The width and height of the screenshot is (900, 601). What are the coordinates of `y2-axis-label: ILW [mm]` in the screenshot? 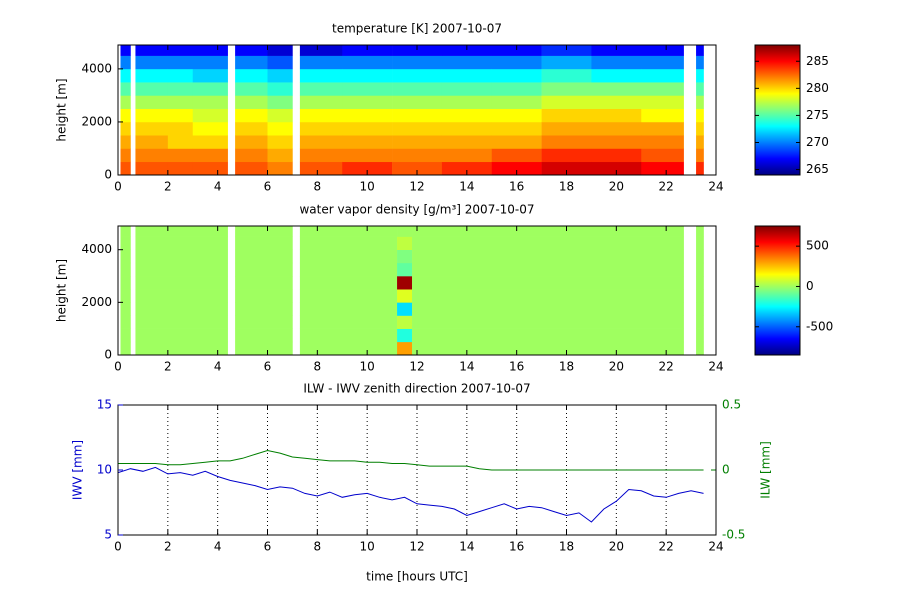 It's located at (766, 470).